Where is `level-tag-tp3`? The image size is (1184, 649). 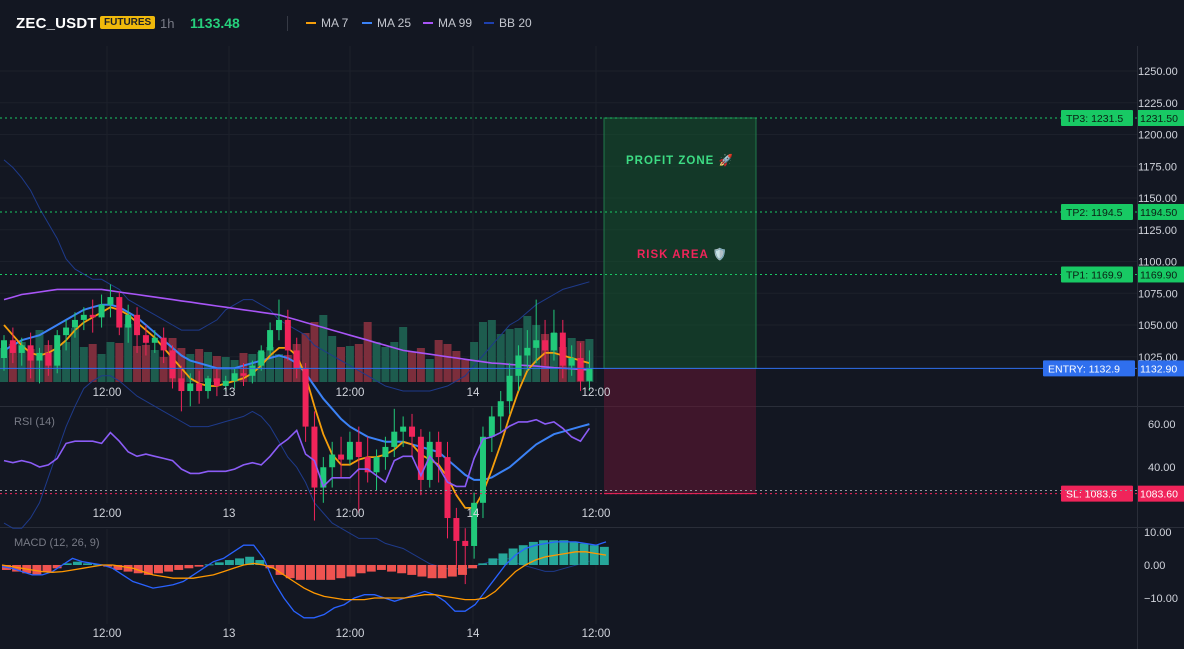
level-tag-tp3 is located at coordinates (1097, 117).